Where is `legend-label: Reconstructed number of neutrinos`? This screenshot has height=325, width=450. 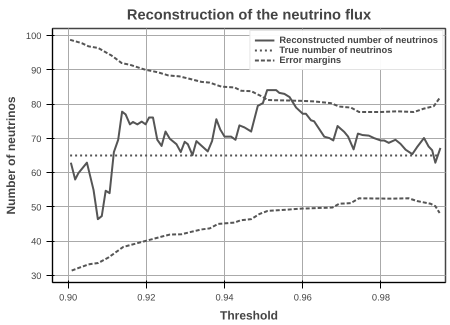 legend-label: Reconstructed number of neutrinos is located at coordinates (358, 40).